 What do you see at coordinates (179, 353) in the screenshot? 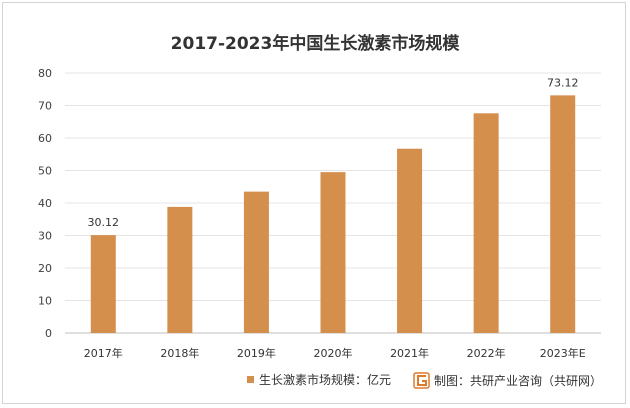
I see `x-tick-label: 2018年` at bounding box center [179, 353].